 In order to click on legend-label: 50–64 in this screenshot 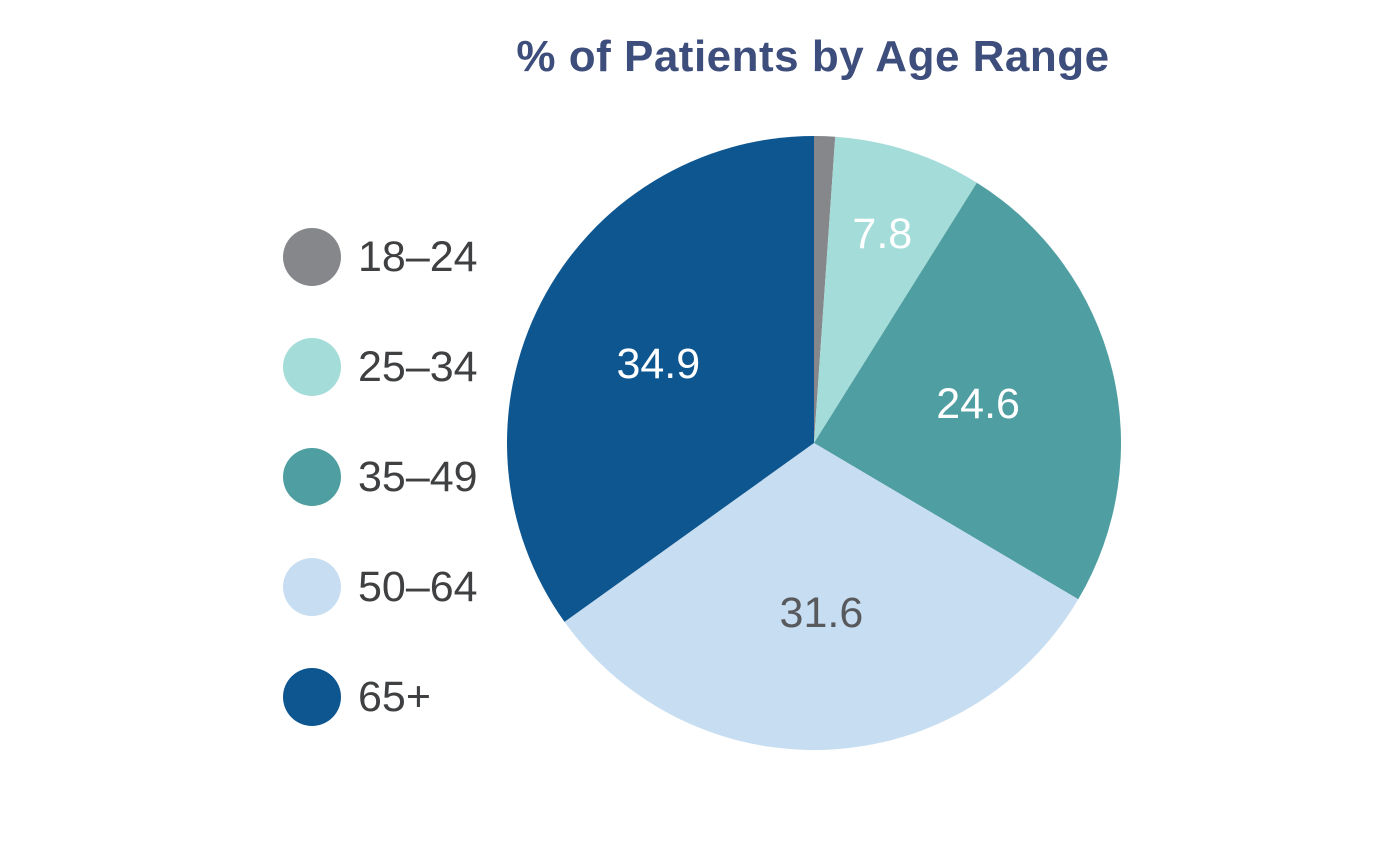, I will do `click(418, 586)`.